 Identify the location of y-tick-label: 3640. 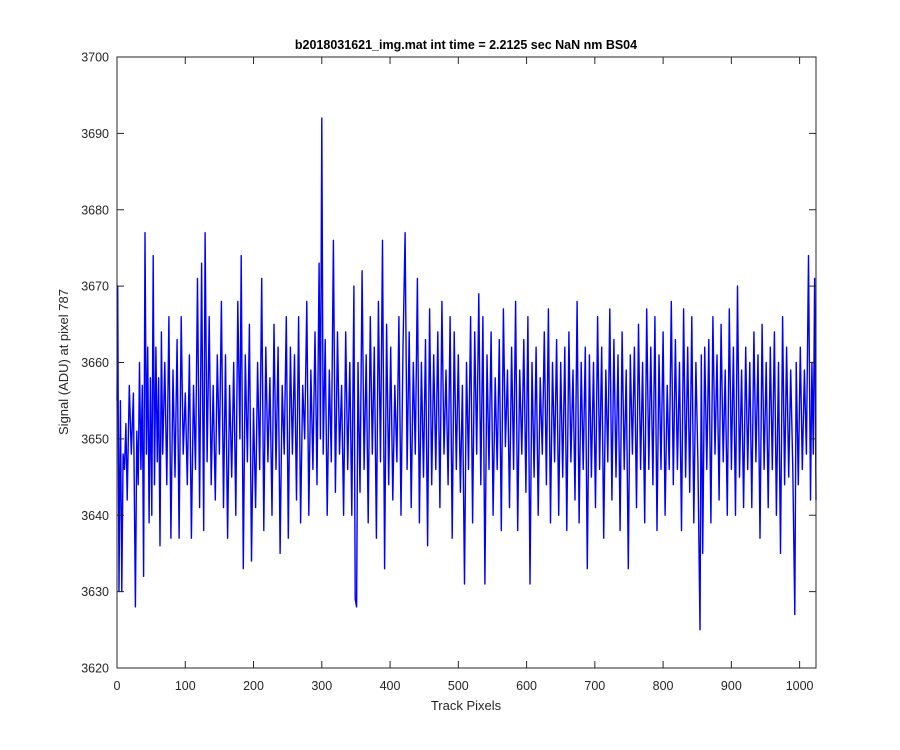
(95, 516).